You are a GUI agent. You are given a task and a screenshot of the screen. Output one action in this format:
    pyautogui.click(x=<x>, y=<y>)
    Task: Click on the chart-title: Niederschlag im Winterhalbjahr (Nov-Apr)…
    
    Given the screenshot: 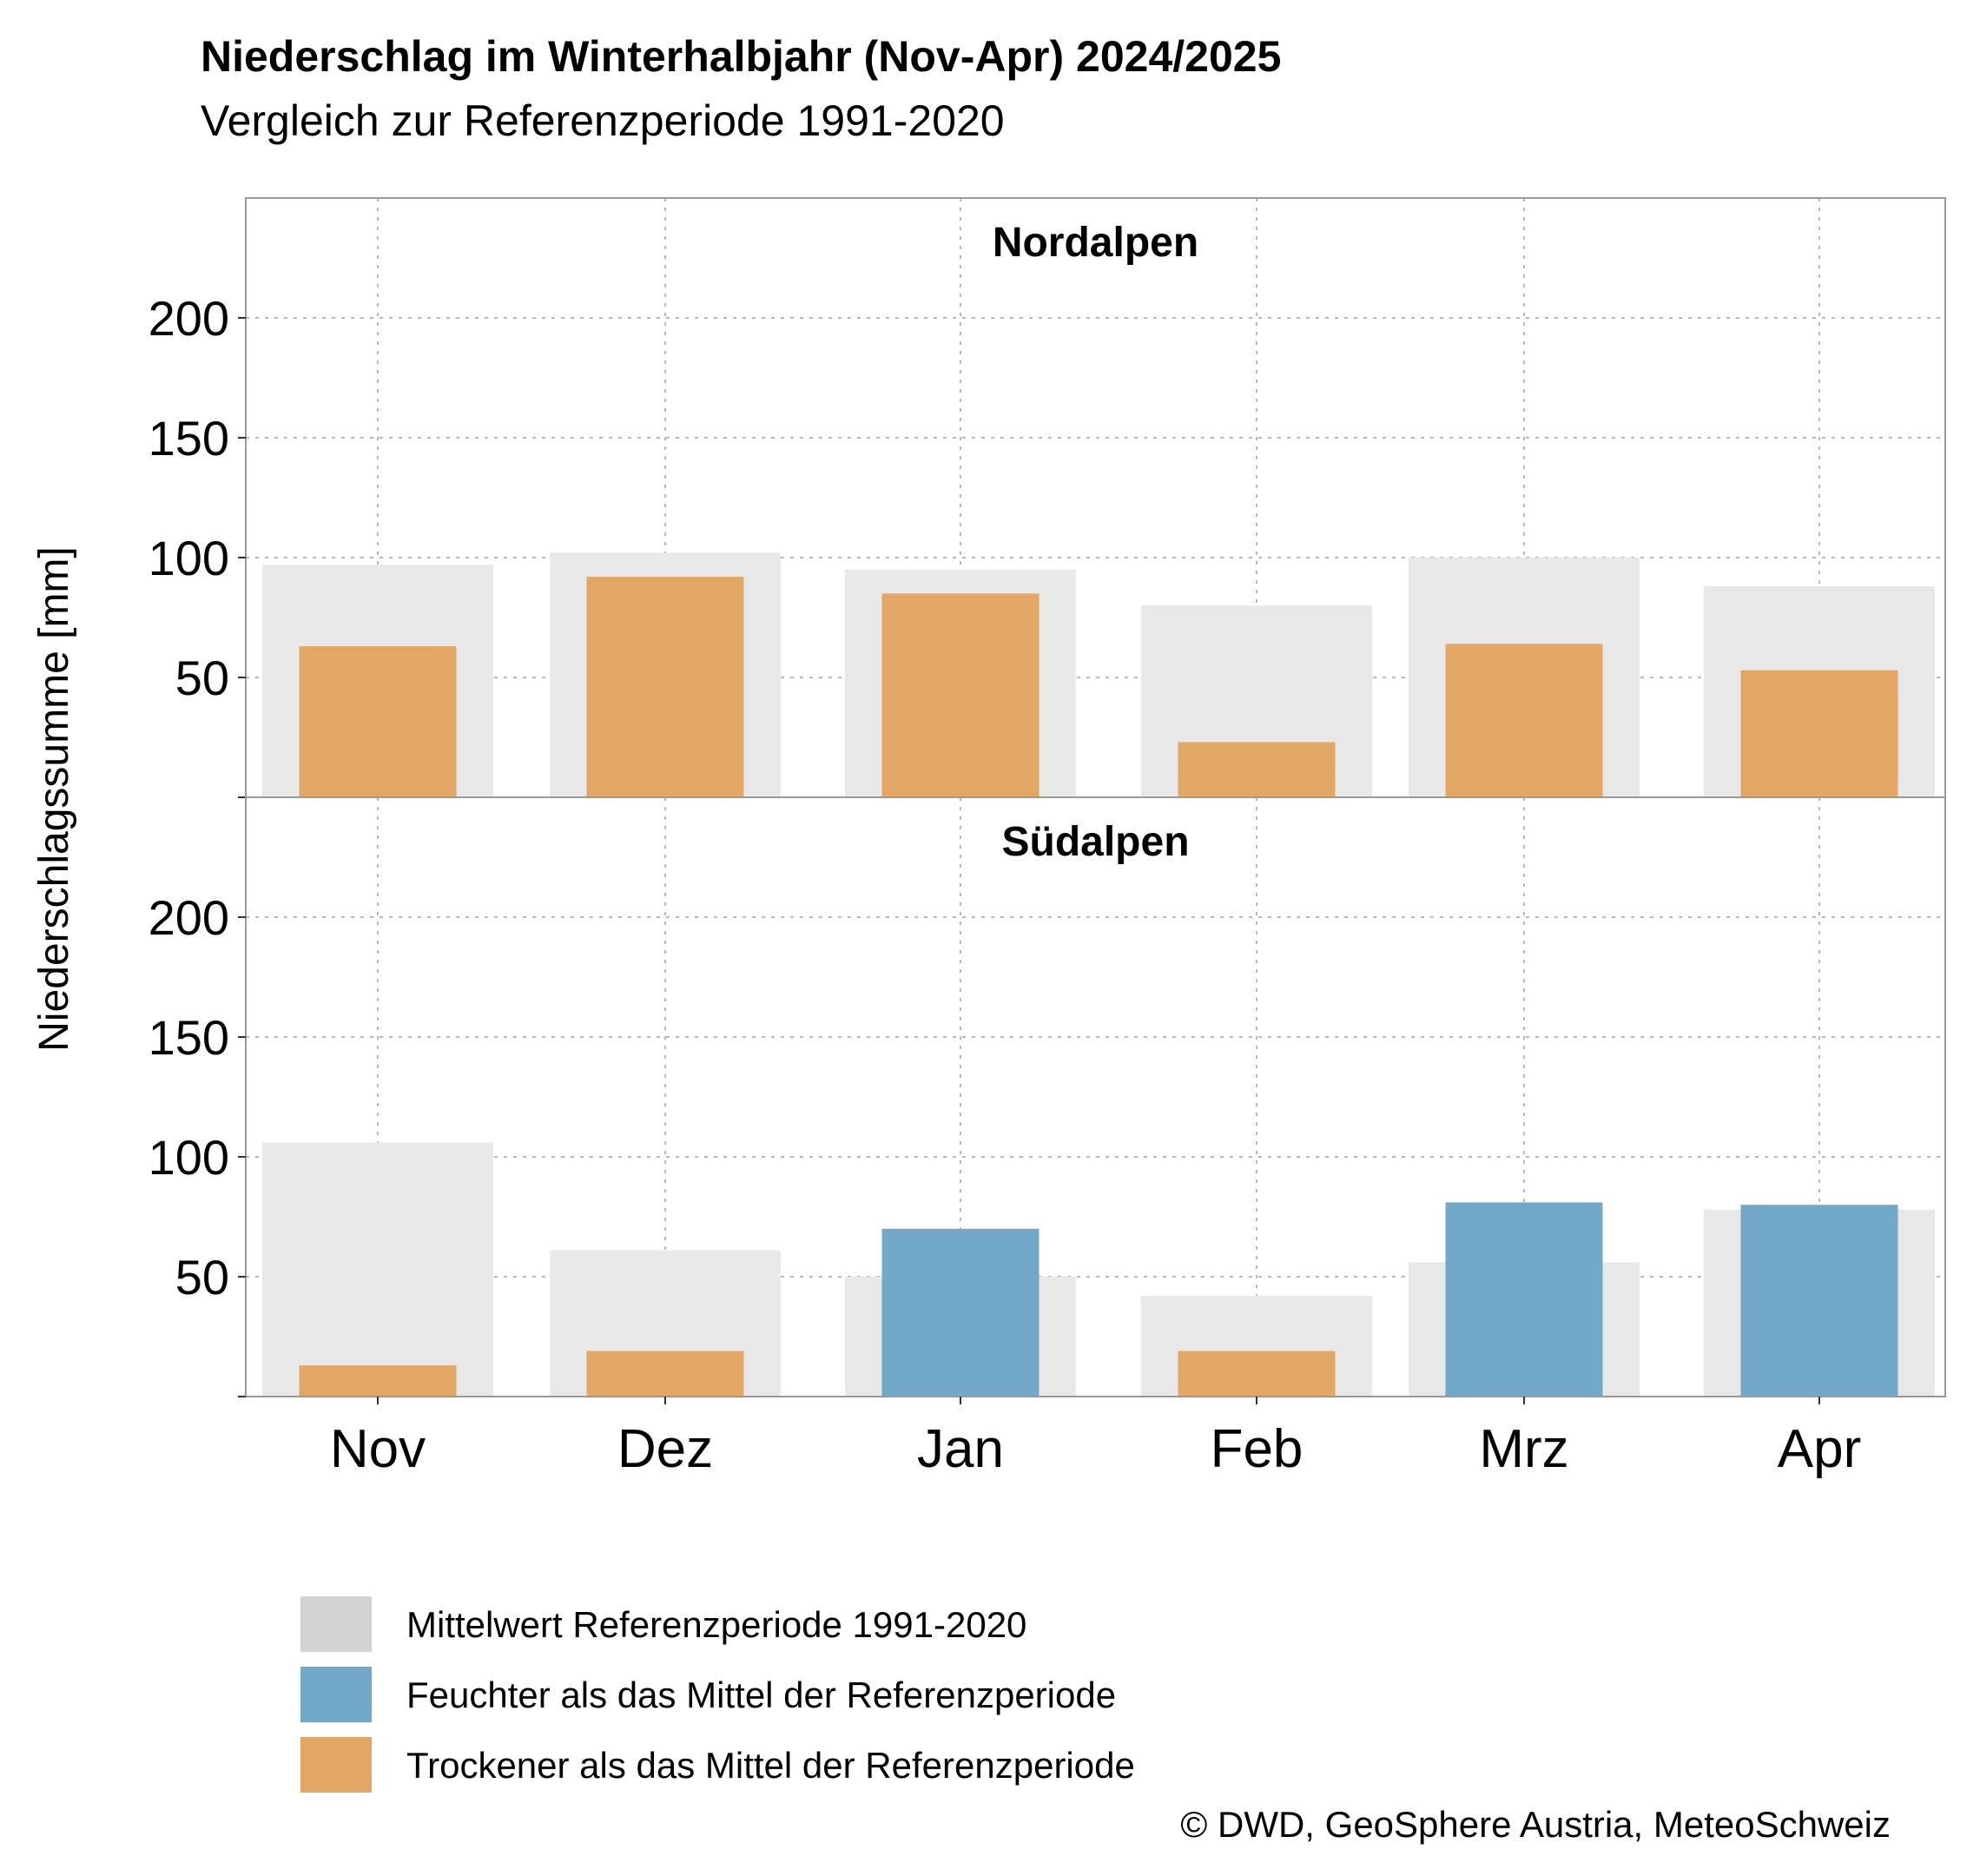 What is the action you would take?
    pyautogui.click(x=741, y=56)
    